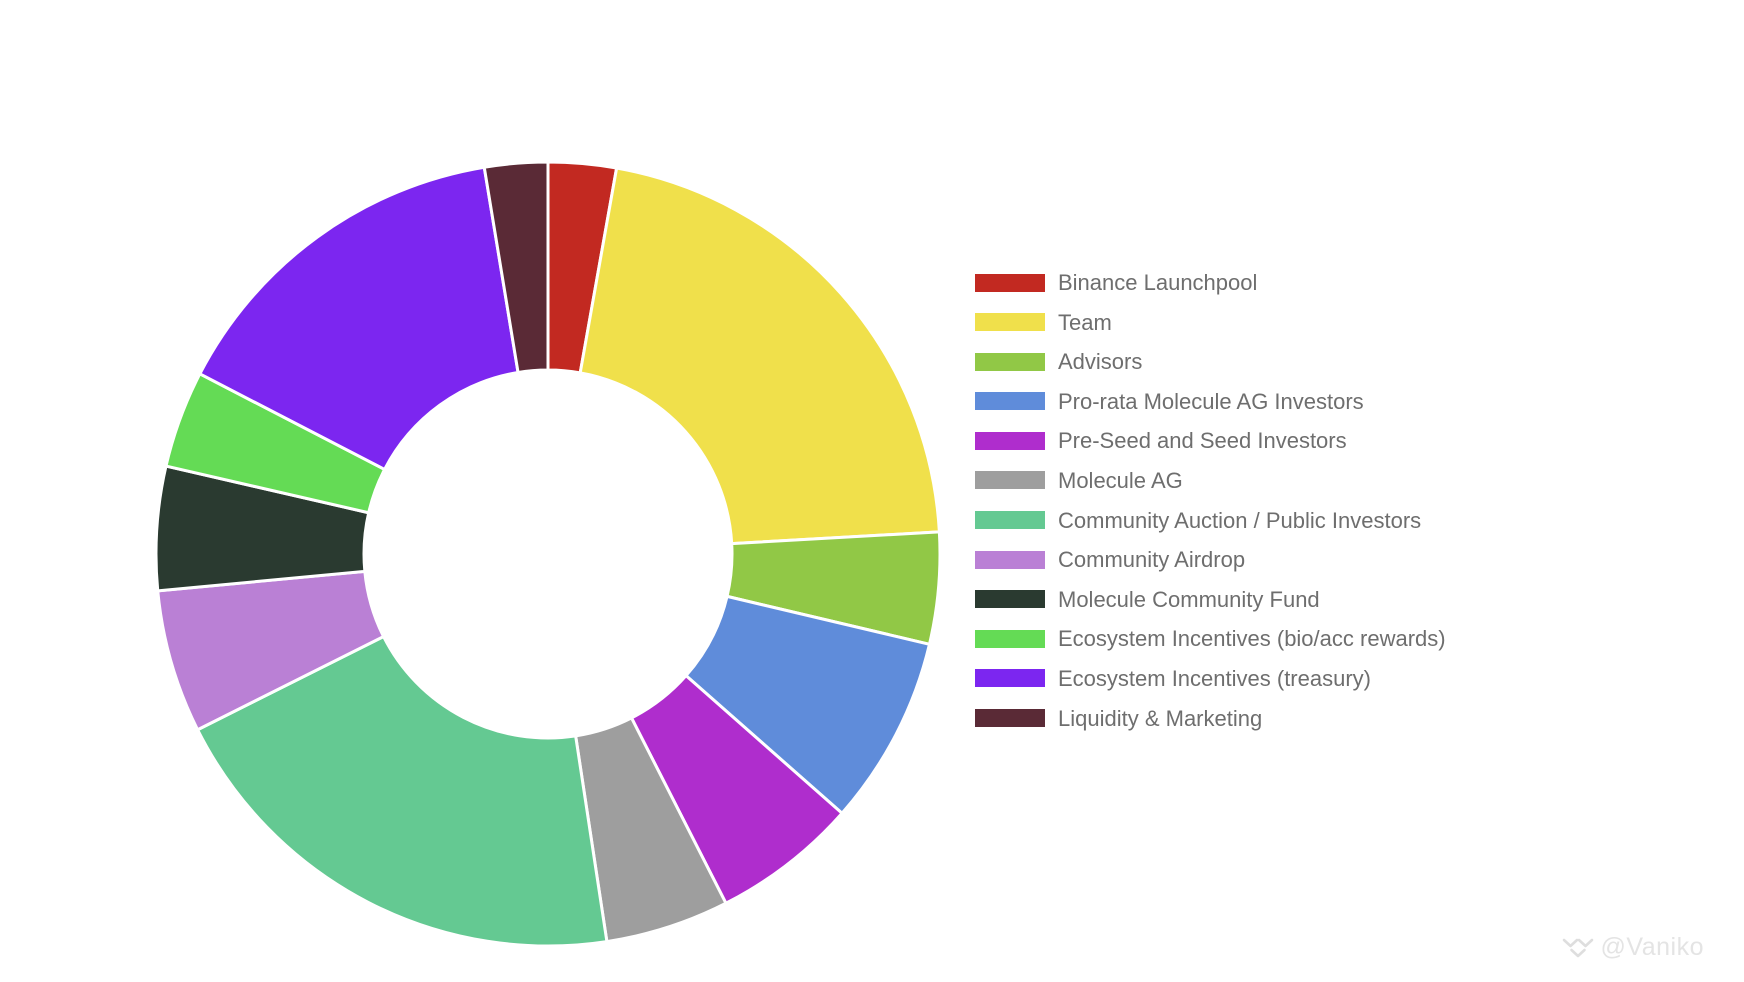  Describe the element at coordinates (1210, 322) in the screenshot. I see `legend-item: Team` at that location.